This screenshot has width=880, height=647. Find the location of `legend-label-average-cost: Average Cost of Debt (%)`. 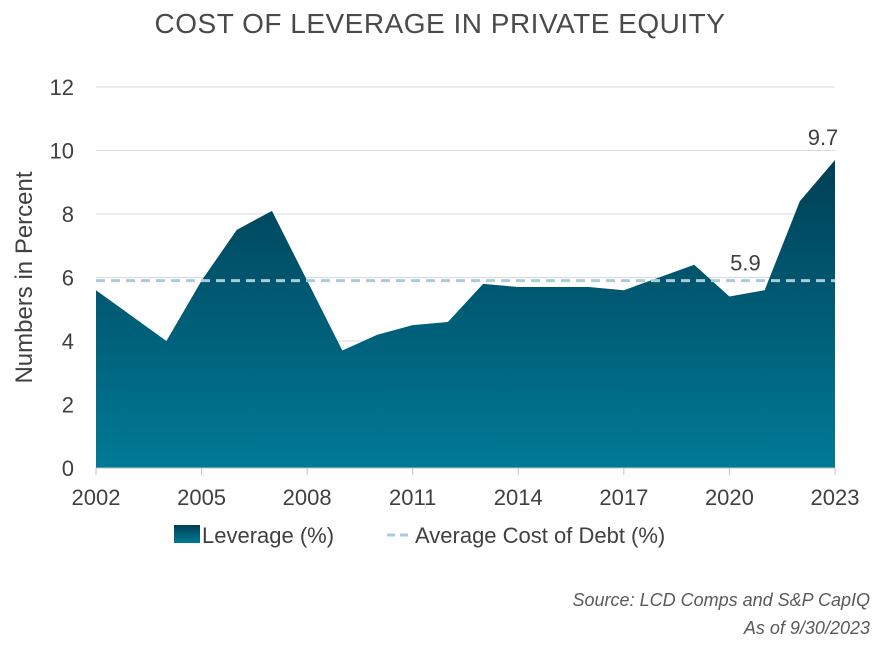

legend-label-average-cost: Average Cost of Debt (%) is located at coordinates (540, 535).